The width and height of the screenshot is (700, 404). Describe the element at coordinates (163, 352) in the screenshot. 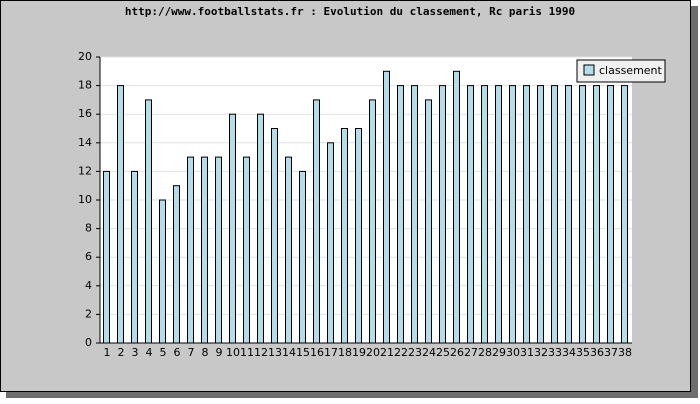

I see `x-tick-label: 5` at that location.